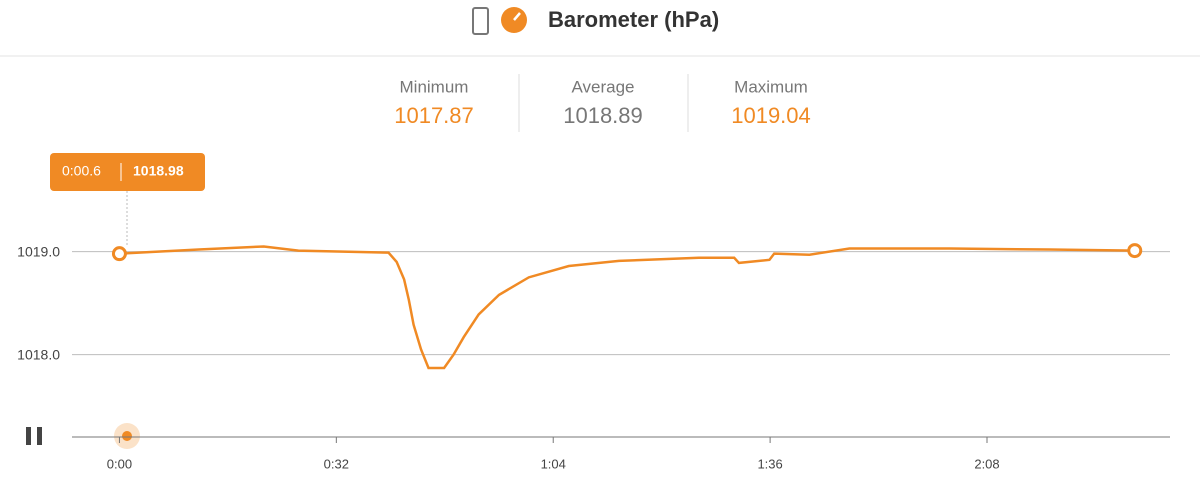  Describe the element at coordinates (771, 86) in the screenshot. I see `stat-label: Maximum` at that location.